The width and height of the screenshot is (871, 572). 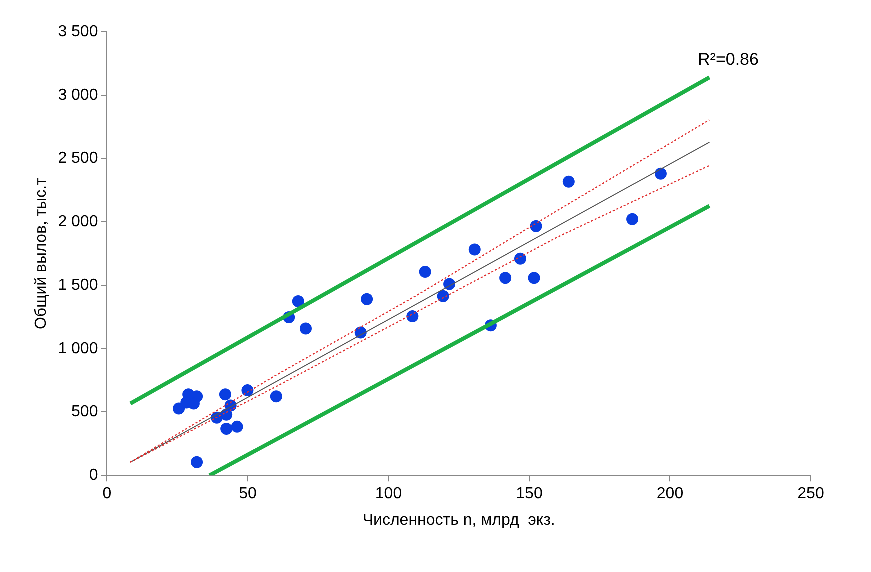 I want to click on x-tick-label: 0, so click(x=107, y=494).